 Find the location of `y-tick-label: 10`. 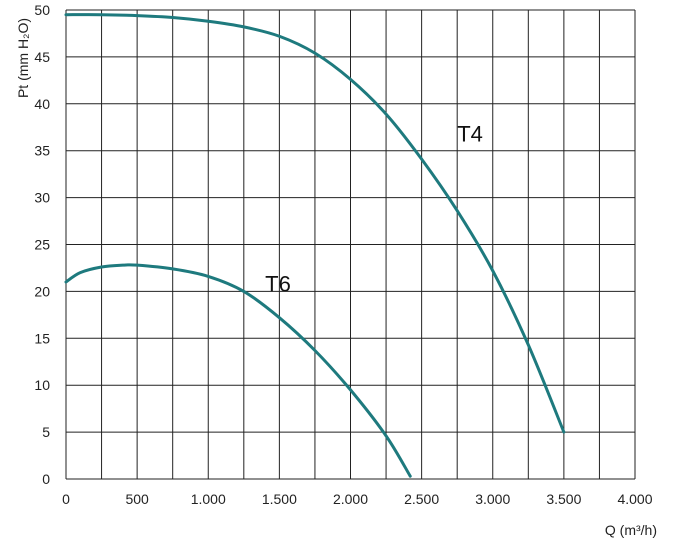

y-tick-label: 10 is located at coordinates (42, 385).